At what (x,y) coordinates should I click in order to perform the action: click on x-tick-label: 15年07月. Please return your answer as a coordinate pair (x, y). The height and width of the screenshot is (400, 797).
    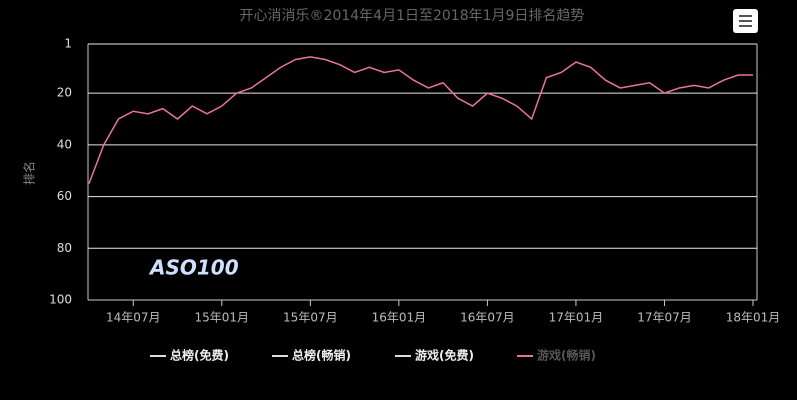
    Looking at the image, I should click on (310, 318).